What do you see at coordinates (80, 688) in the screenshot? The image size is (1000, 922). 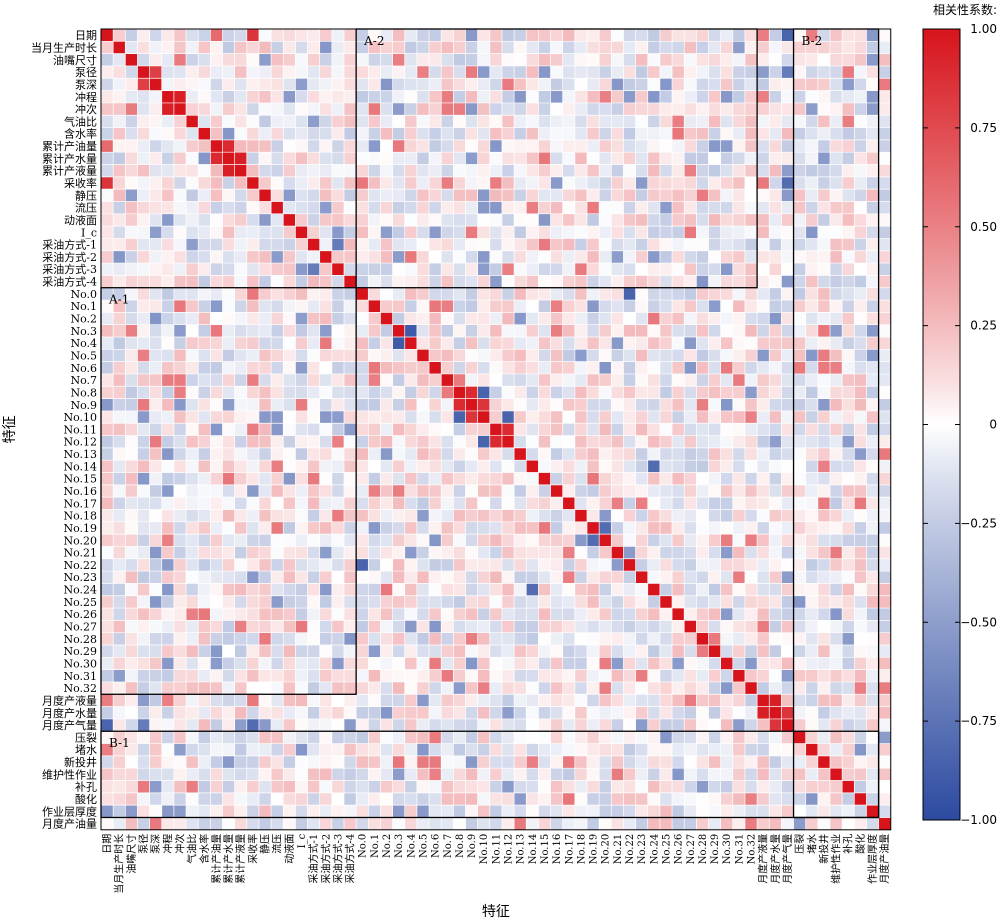 I see `row-label: No.32` at bounding box center [80, 688].